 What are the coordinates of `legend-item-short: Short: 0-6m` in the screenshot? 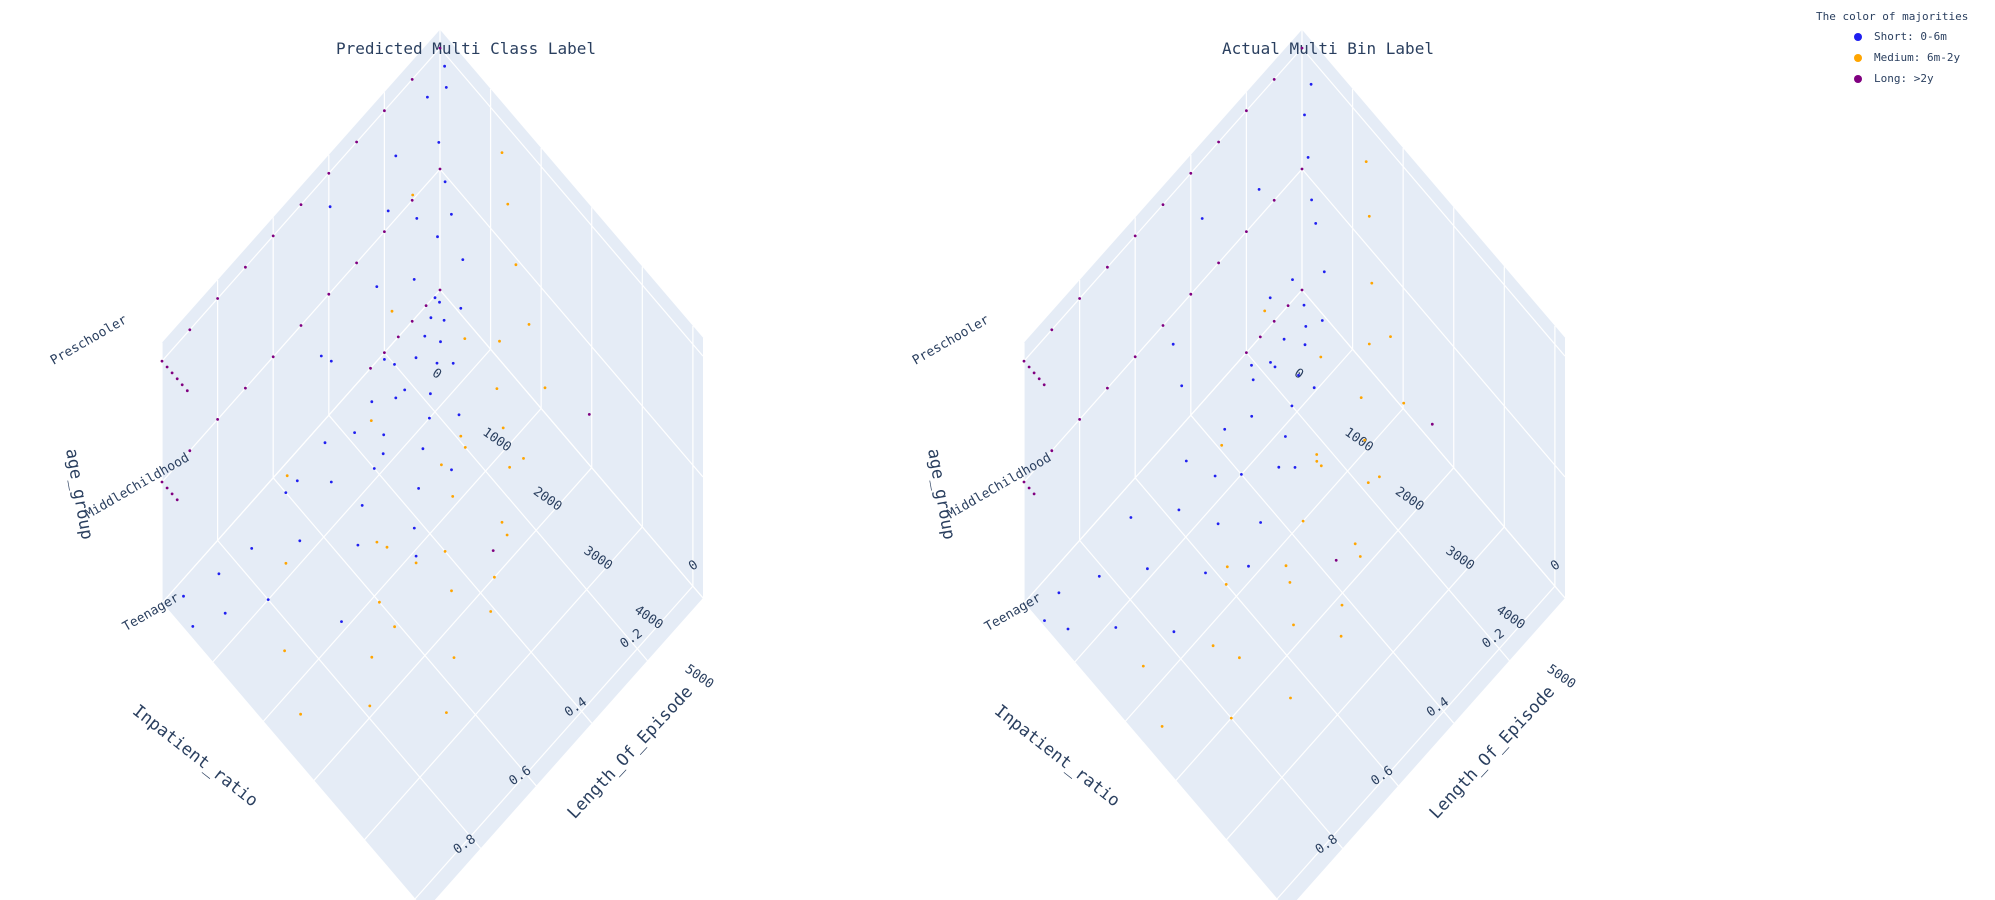 It's located at (1898, 36).